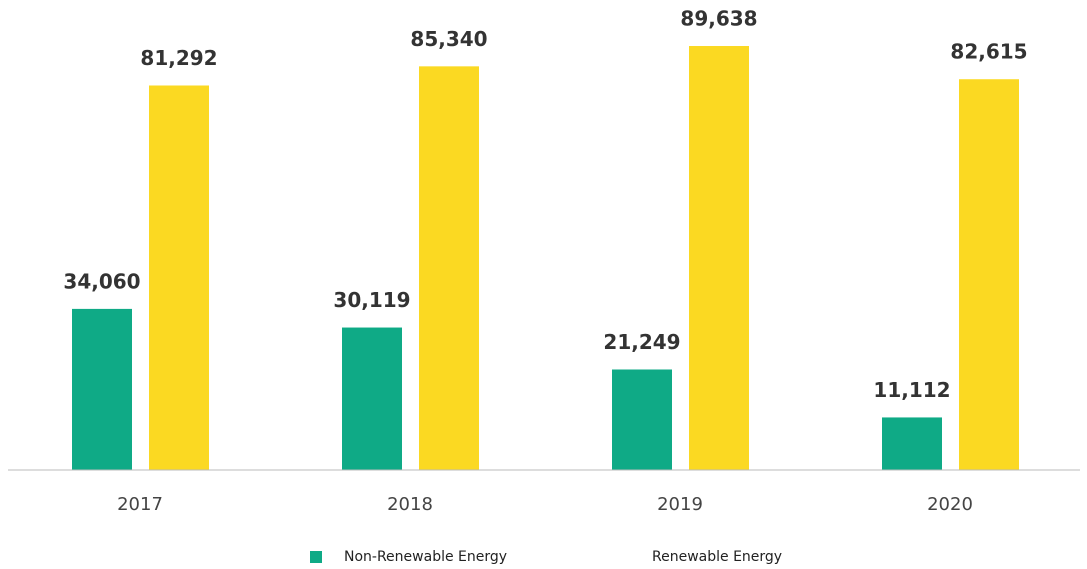 The width and height of the screenshot is (1087, 569). Describe the element at coordinates (680, 504) in the screenshot. I see `x-tick-label: 2019` at that location.